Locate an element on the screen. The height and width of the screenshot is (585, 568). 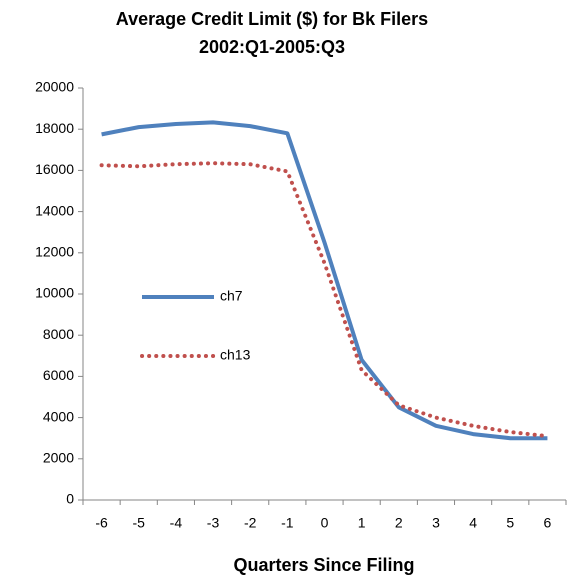
y-tick-label: 8000 is located at coordinates (58, 334).